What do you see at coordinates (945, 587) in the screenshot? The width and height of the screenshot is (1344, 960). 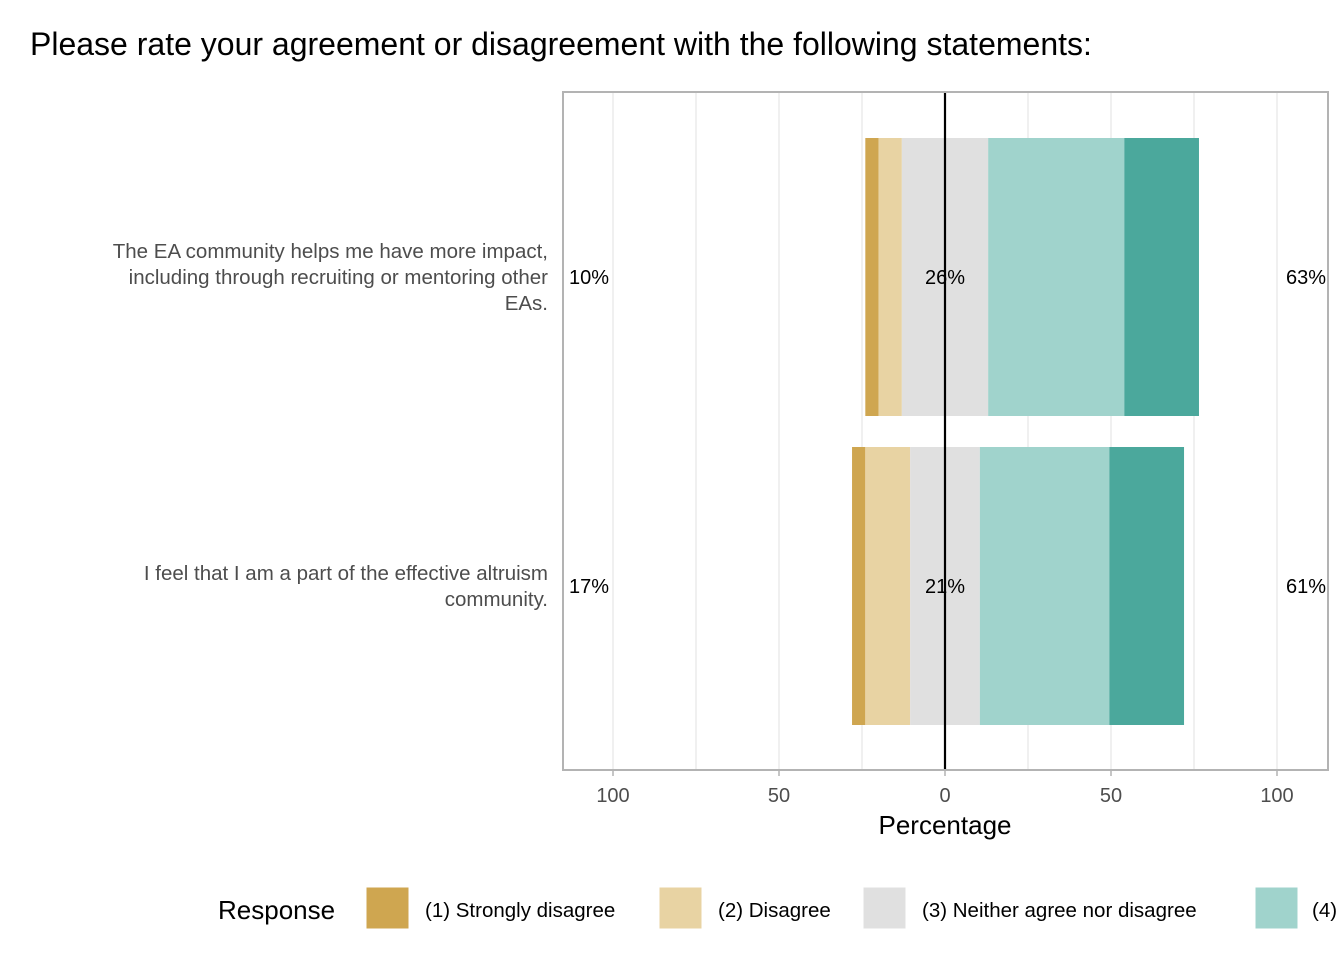 I see `center-percent-label: 21%` at bounding box center [945, 587].